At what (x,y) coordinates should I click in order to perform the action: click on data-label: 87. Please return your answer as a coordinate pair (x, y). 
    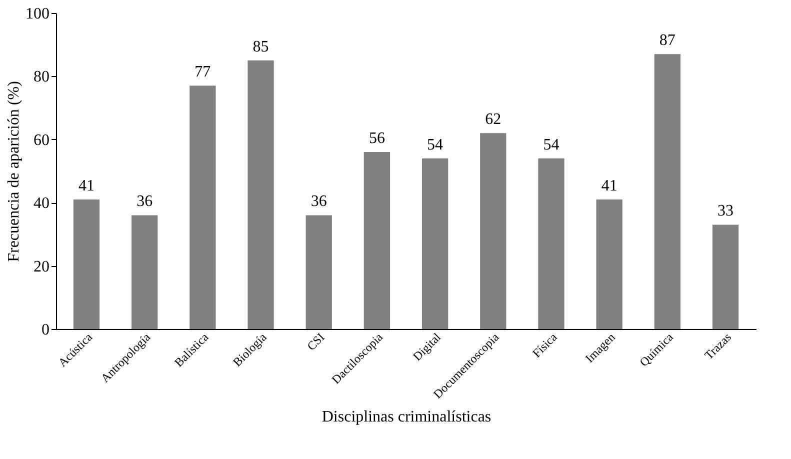
    Looking at the image, I should click on (667, 41).